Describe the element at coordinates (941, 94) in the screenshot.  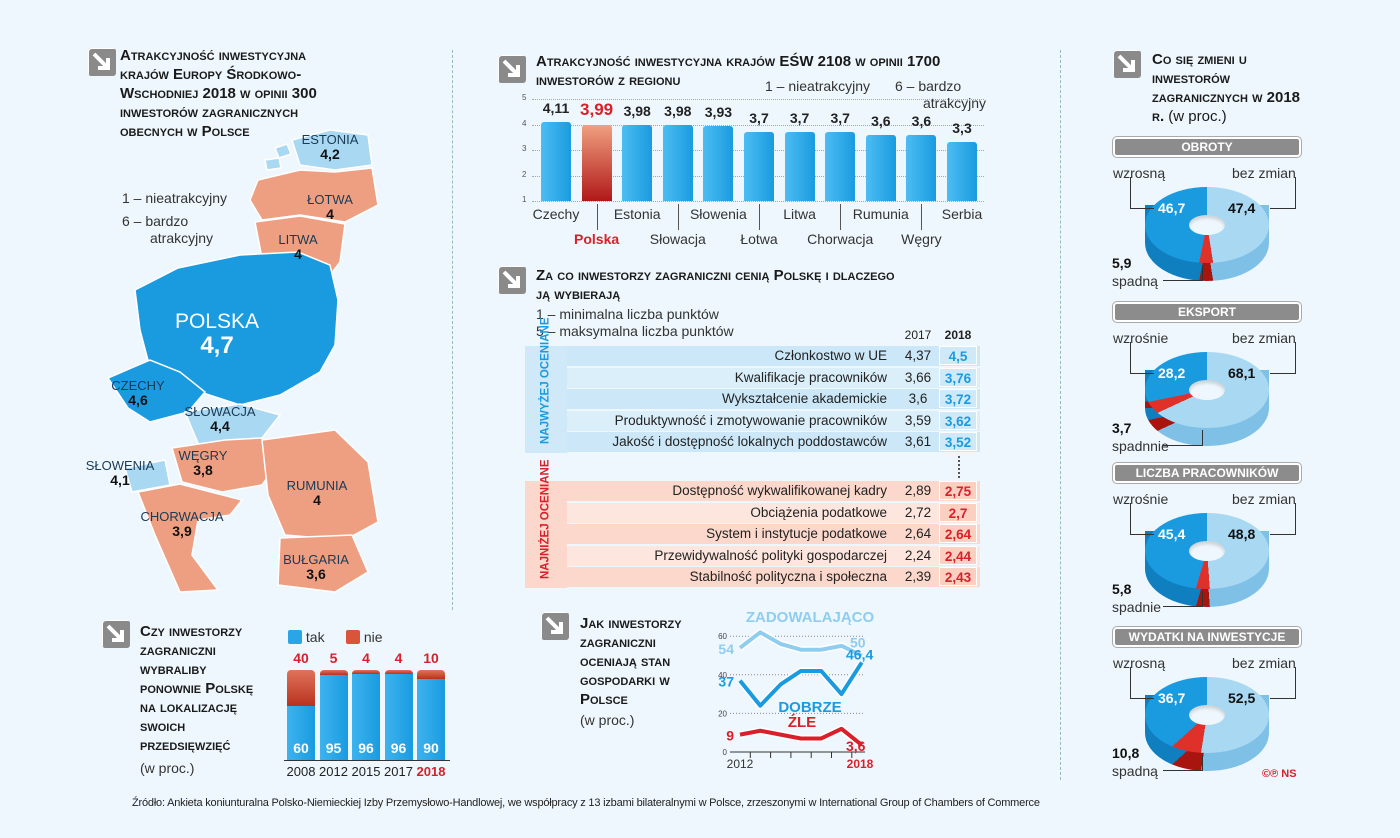
I see `cee-legend-max: 6 – bardzo atrakcyjny` at that location.